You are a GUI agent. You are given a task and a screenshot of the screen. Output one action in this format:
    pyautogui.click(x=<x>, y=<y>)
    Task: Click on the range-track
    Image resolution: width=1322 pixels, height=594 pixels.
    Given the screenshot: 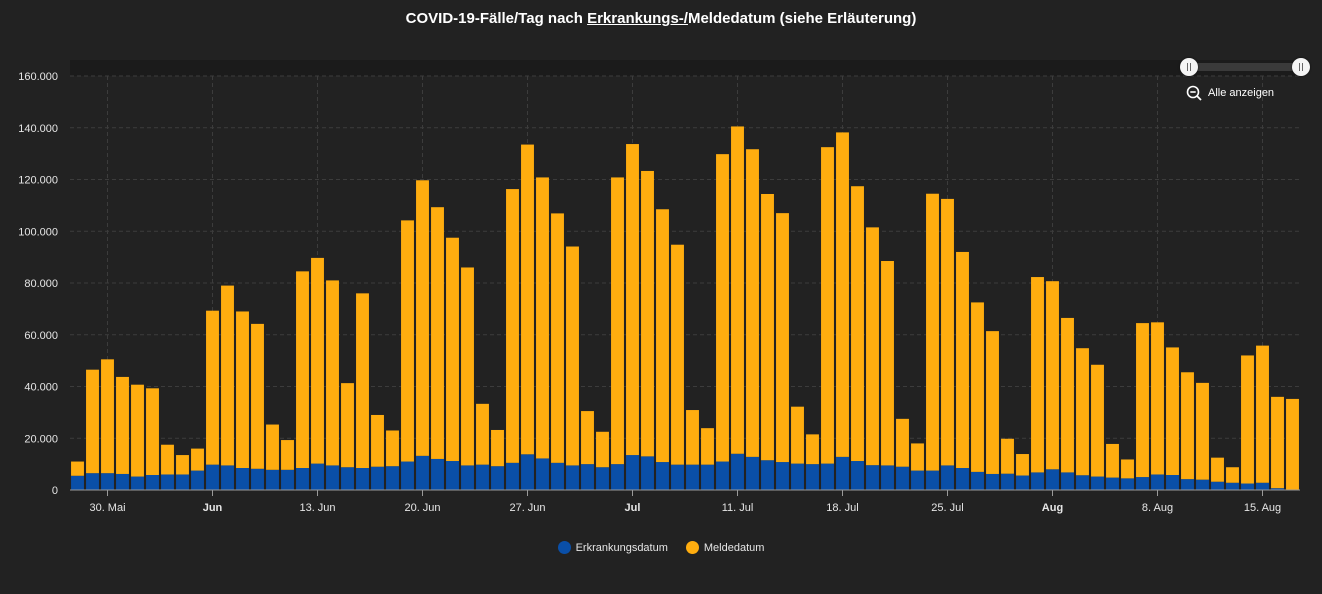 What is the action you would take?
    pyautogui.click(x=1245, y=67)
    